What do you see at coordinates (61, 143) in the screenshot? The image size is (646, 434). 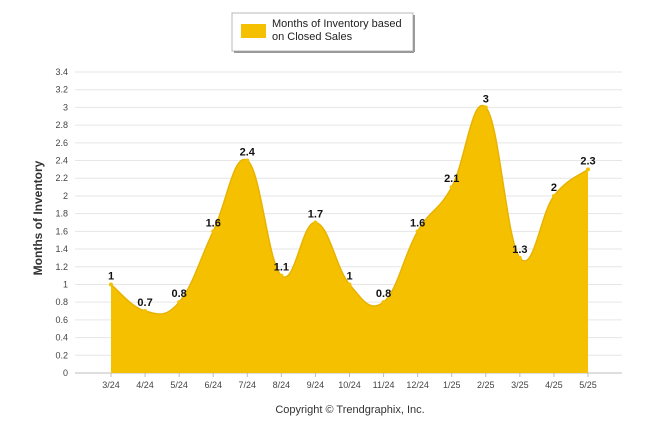 I see `y-tick-label: 2.6` at bounding box center [61, 143].